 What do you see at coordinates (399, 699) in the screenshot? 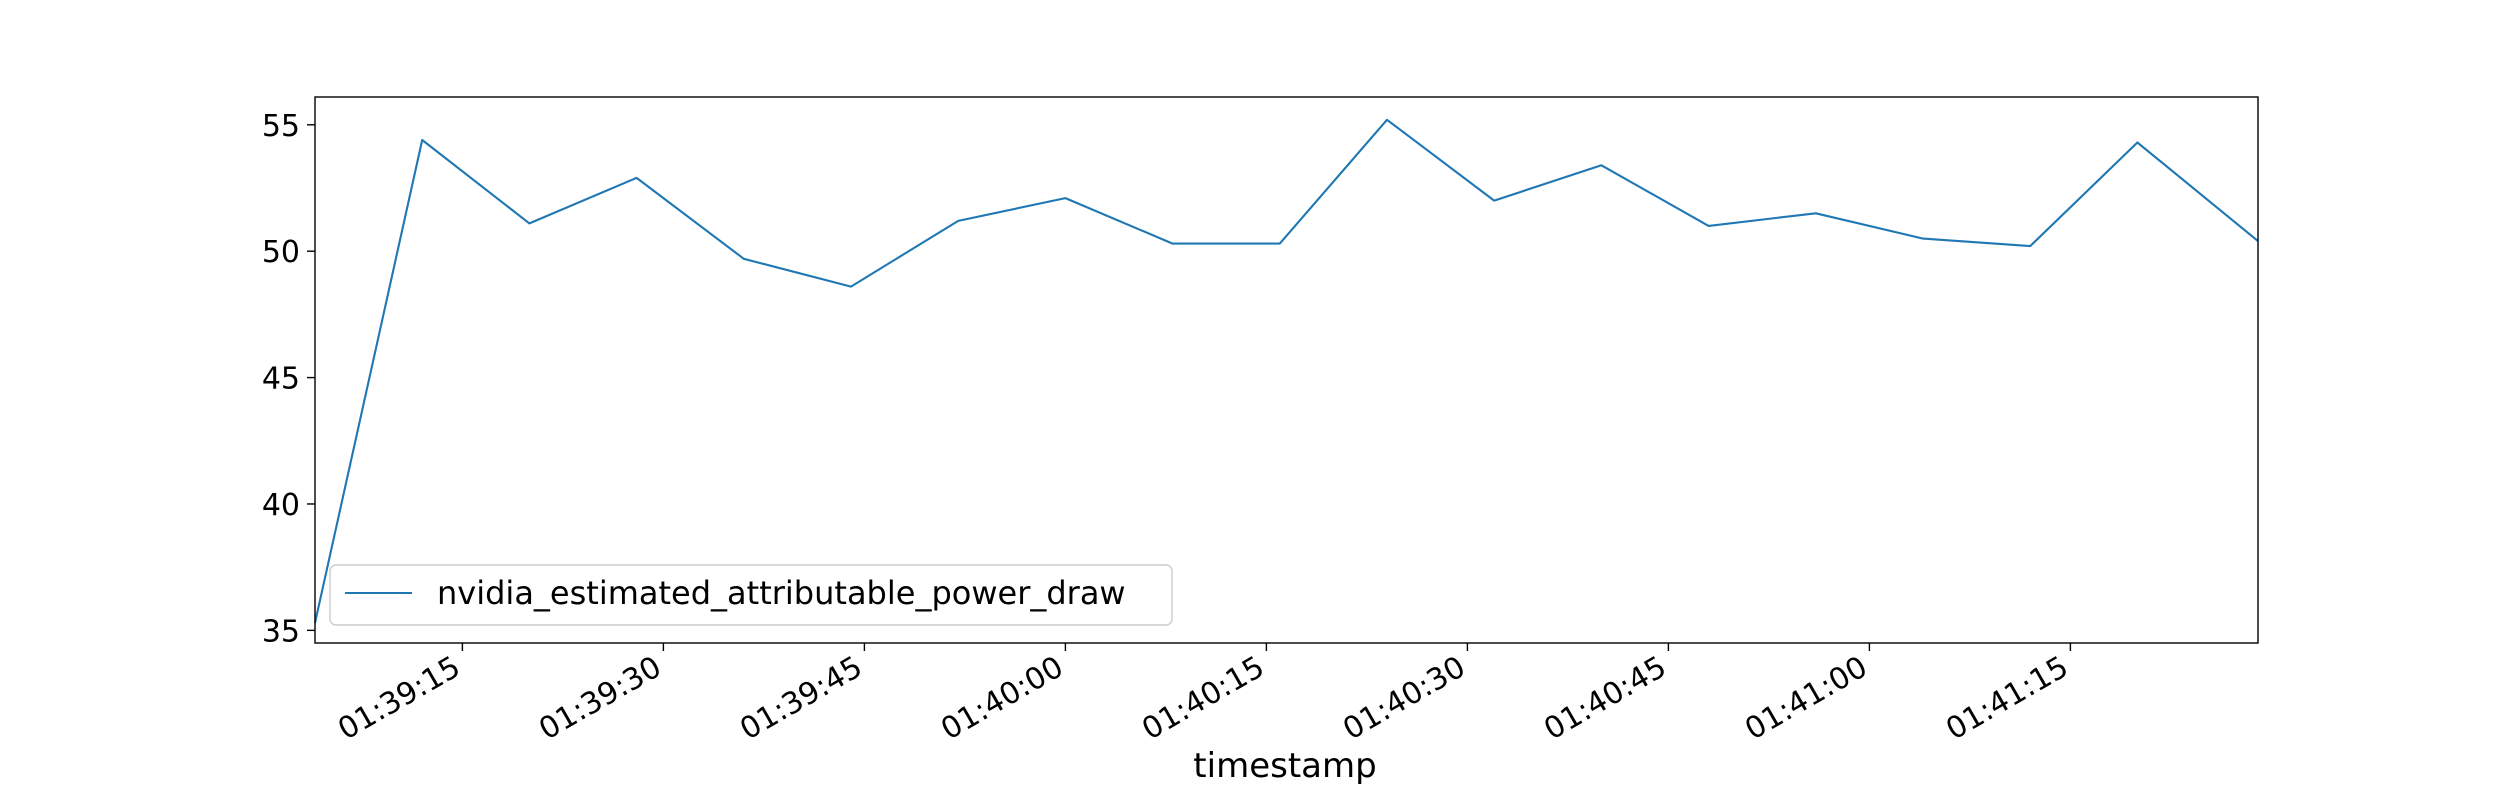
I see `x-tick-label: 01:39:15` at bounding box center [399, 699].